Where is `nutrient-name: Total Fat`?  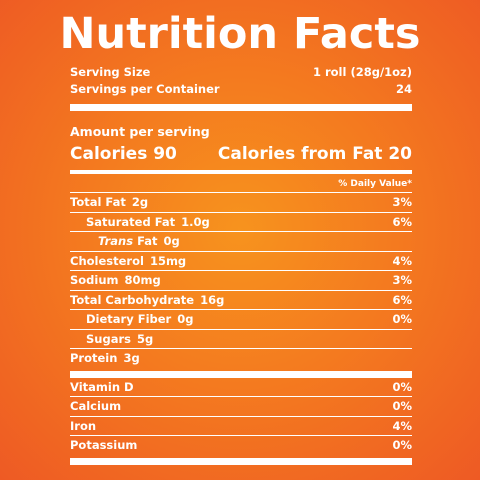
nutrient-name: Total Fat is located at coordinates (98, 202).